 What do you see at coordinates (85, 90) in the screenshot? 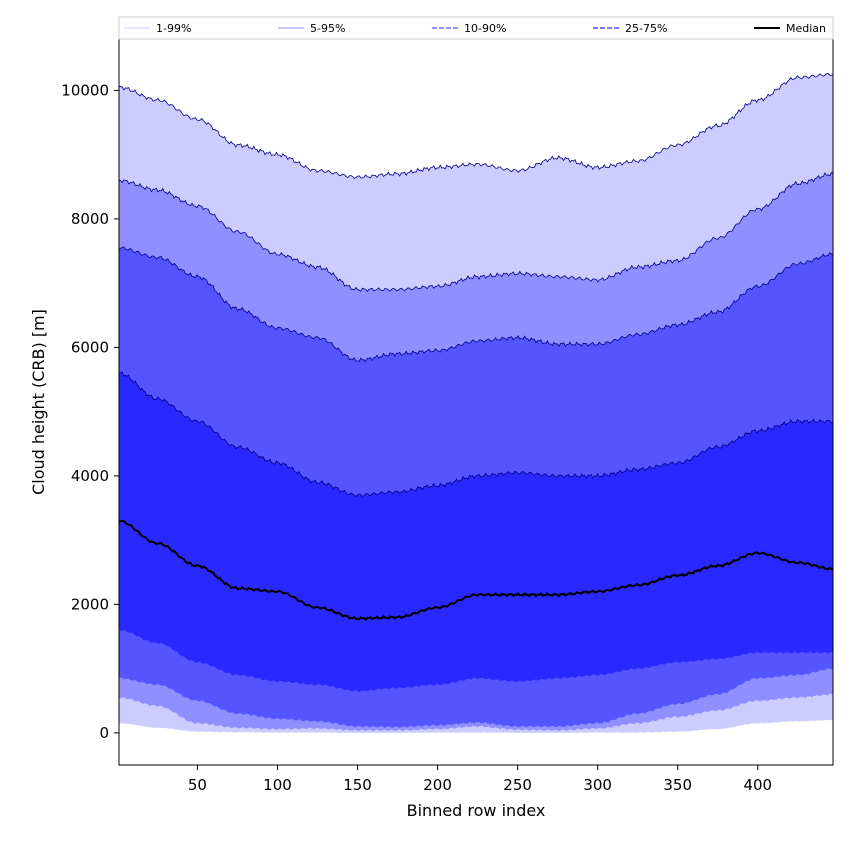
I see `y-tick-label-10000: 10000` at bounding box center [85, 90].